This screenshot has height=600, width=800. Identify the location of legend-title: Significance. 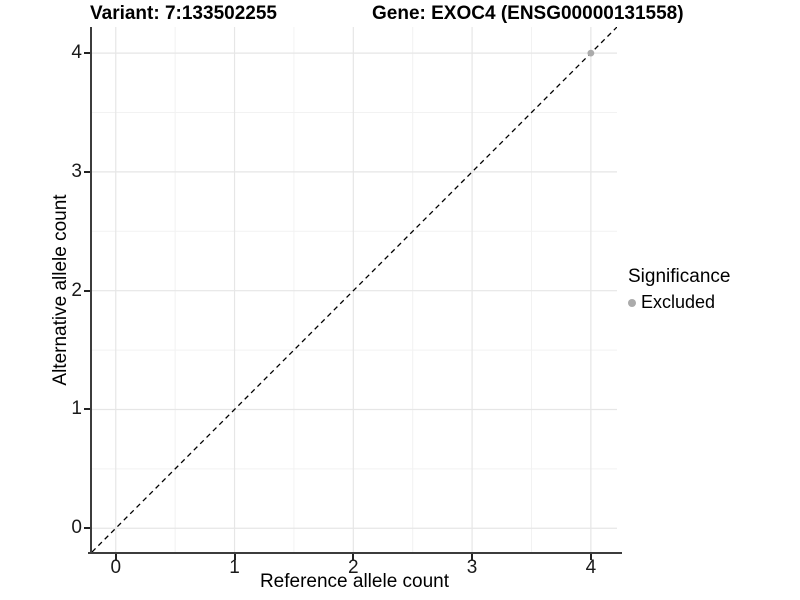
(679, 276).